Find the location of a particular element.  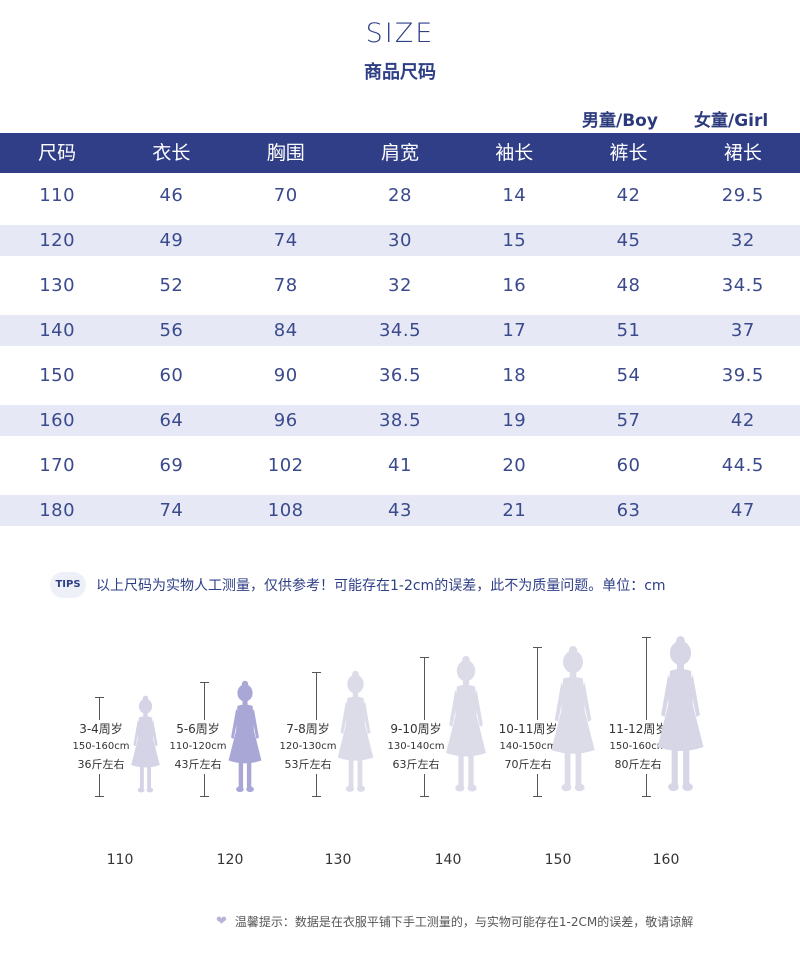

title-en: SIZE is located at coordinates (400, 33).